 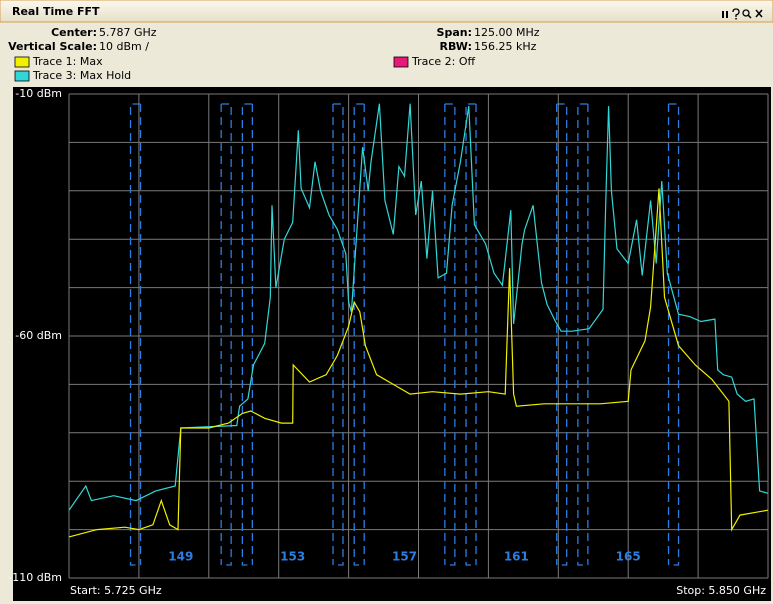 I want to click on span-value: 125.00 MHz, so click(x=507, y=32).